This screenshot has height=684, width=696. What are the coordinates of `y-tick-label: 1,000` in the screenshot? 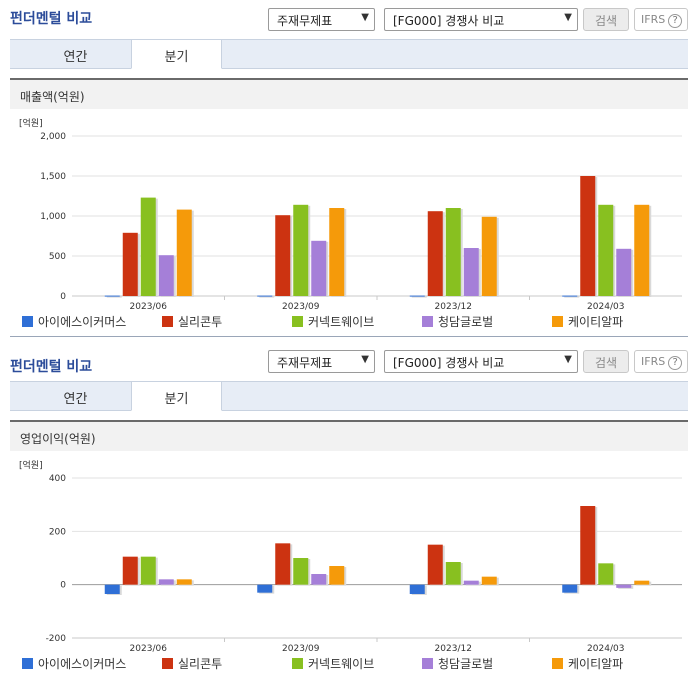 It's located at (53, 217).